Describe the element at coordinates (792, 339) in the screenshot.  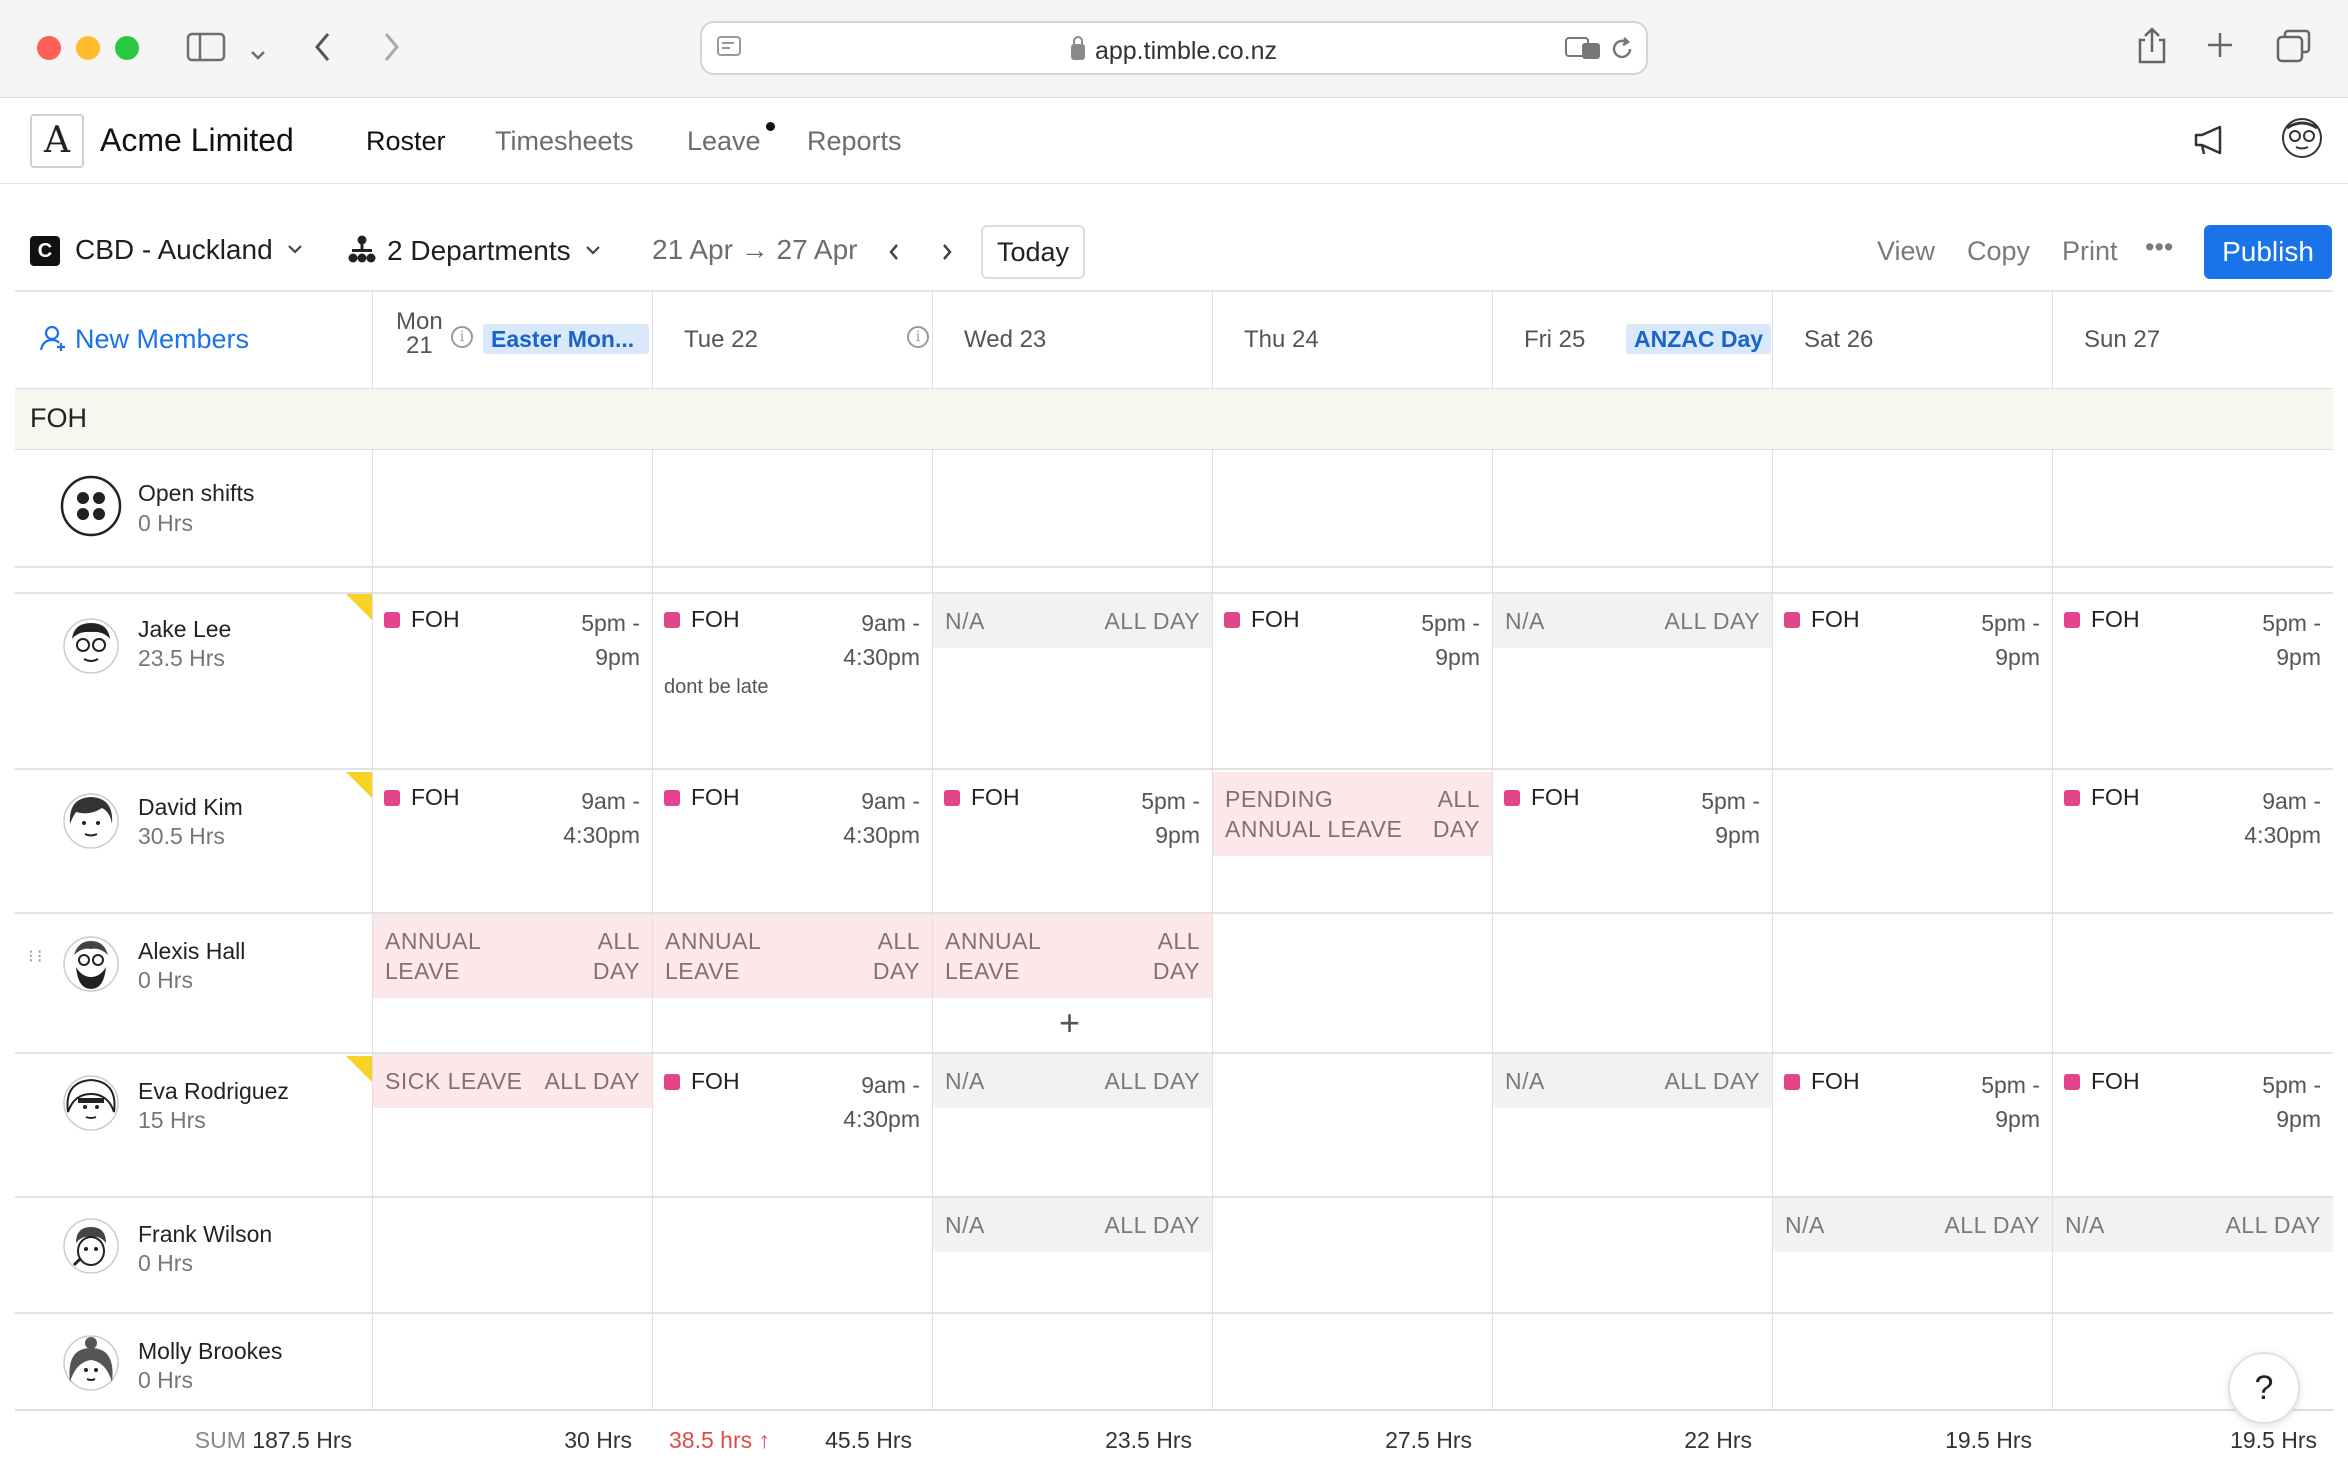
I see `day-header-tue: Tue 22 i` at that location.